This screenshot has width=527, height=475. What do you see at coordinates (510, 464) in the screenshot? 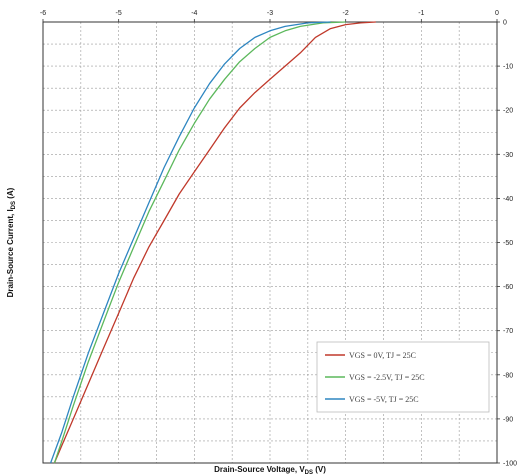
I see `y-tick-label: -100` at bounding box center [510, 464].